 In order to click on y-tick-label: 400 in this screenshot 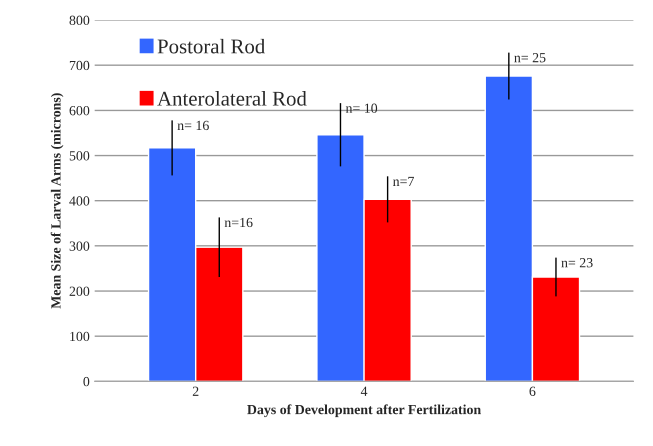, I will do `click(79, 201)`.